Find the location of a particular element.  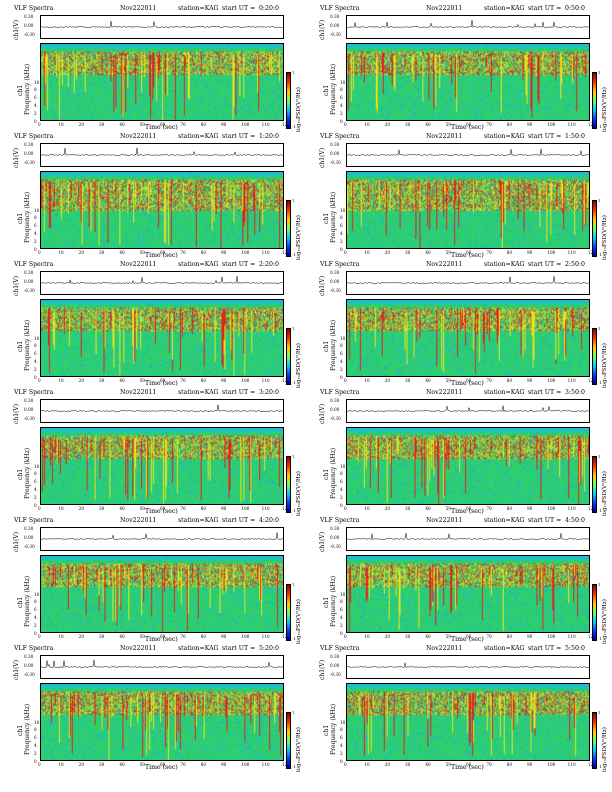

panel-start-time: 5:20:0 is located at coordinates (269, 648).